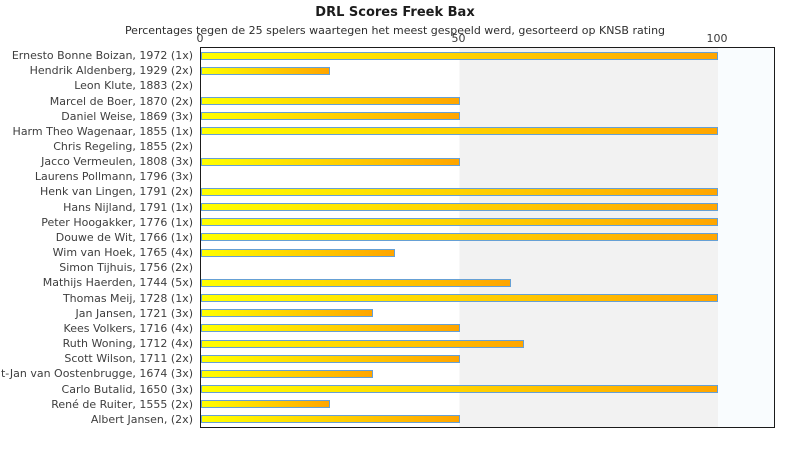 This screenshot has height=450, width=790. I want to click on chart-title: DRL Scores Freek Bax, so click(395, 12).